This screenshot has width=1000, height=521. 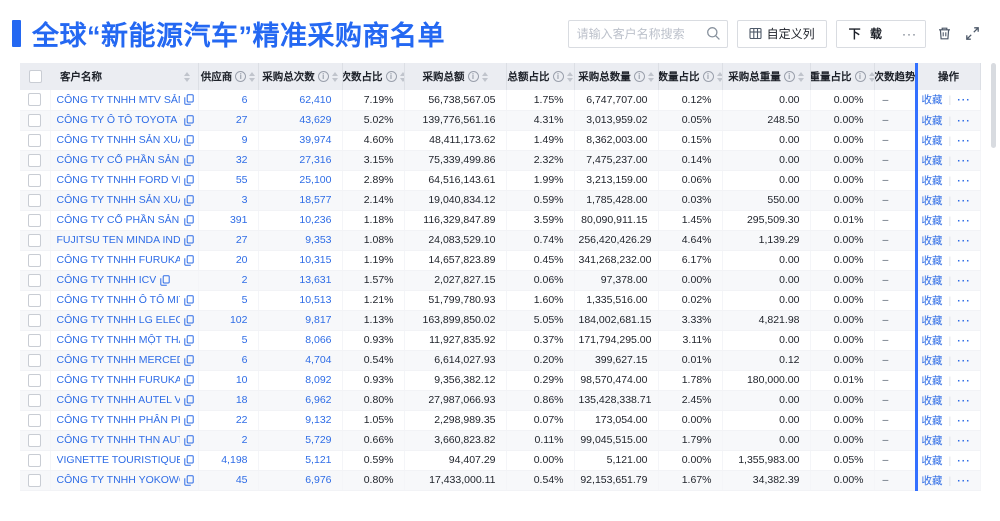 I want to click on select-all-checkbox, so click(x=35, y=76).